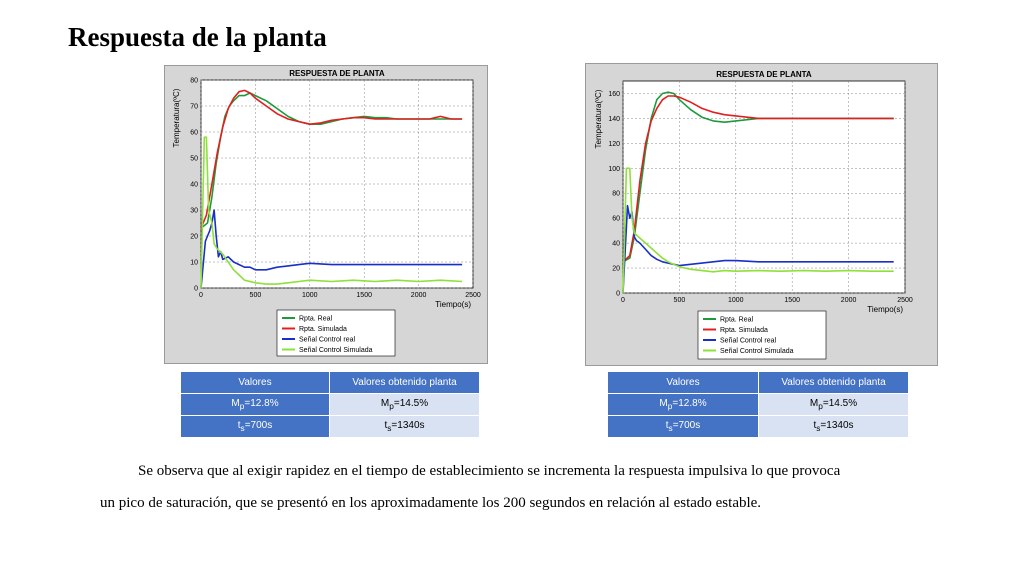 This screenshot has width=1024, height=576. I want to click on y-tick-label: 120, so click(614, 144).